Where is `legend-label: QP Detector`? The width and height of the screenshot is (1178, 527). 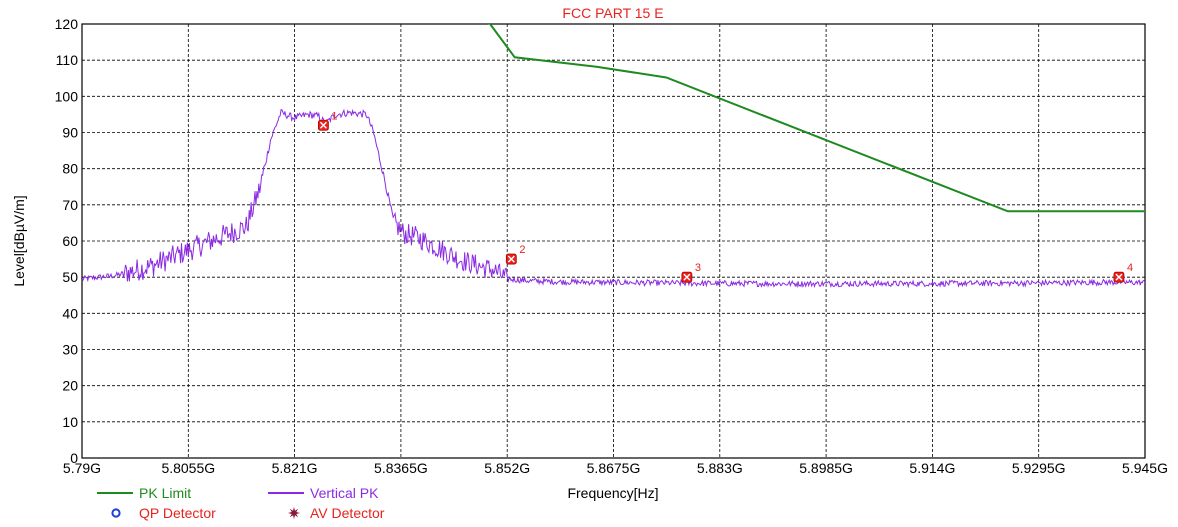 legend-label: QP Detector is located at coordinates (177, 513).